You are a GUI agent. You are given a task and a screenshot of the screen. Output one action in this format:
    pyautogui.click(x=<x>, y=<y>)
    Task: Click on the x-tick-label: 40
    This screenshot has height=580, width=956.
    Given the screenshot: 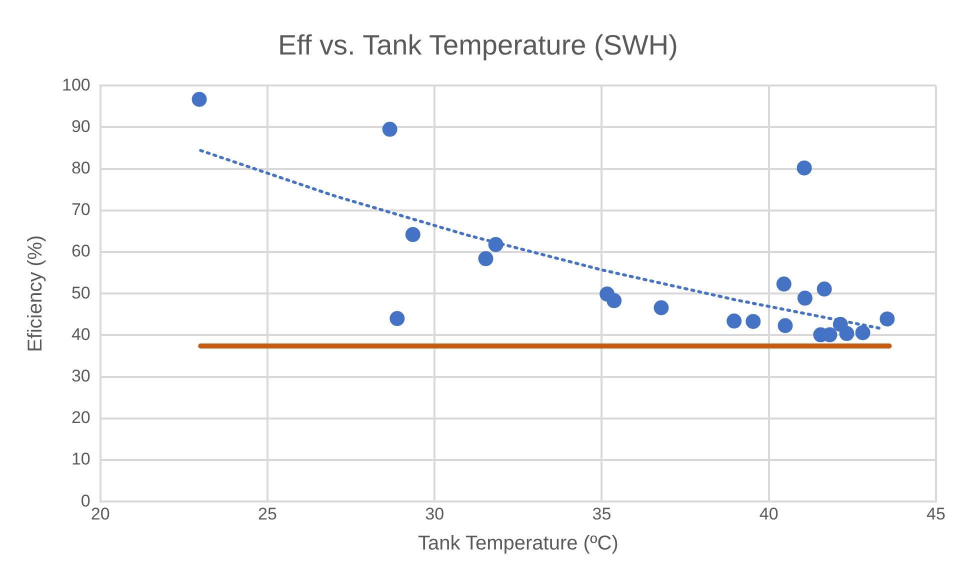 What is the action you would take?
    pyautogui.click(x=768, y=514)
    